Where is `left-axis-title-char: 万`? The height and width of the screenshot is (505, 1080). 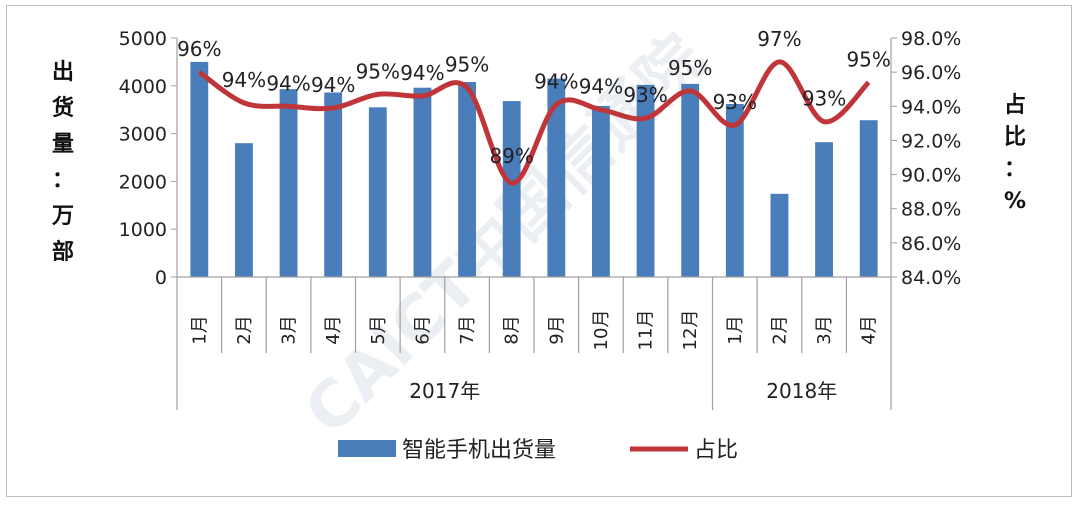 left-axis-title-char: 万 is located at coordinates (62, 216).